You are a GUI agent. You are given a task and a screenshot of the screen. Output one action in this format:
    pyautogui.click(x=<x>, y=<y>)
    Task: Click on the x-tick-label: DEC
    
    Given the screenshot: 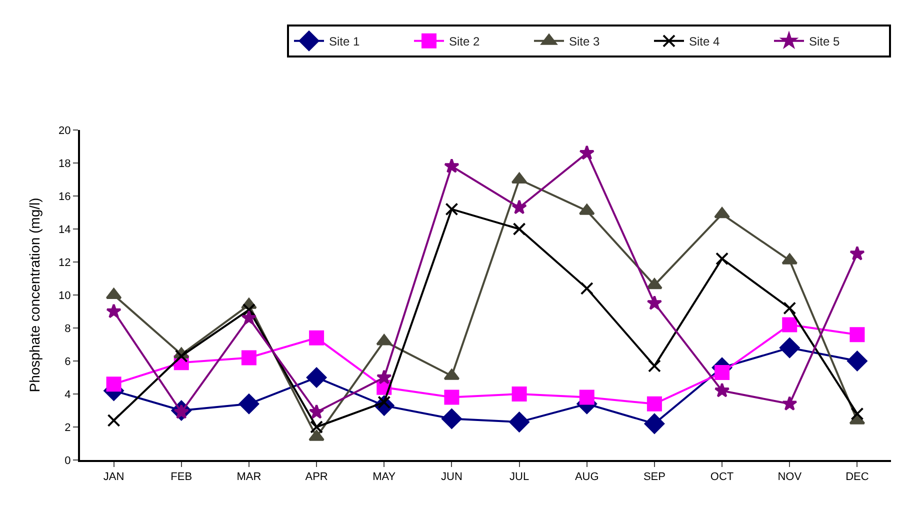 What is the action you would take?
    pyautogui.click(x=857, y=477)
    